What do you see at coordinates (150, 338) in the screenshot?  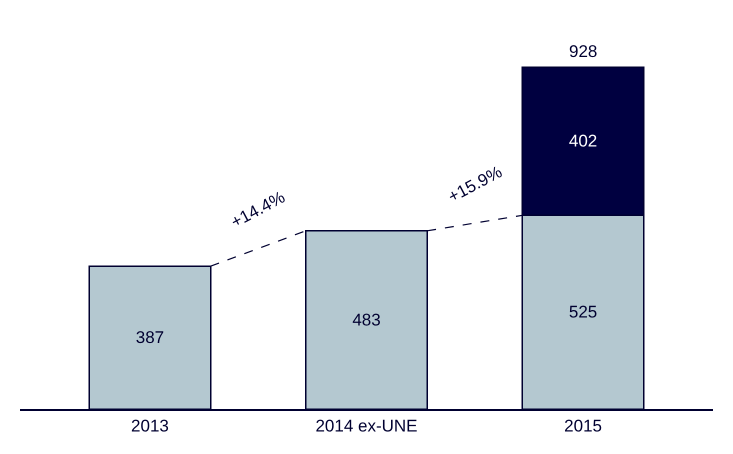 I see `data-label: 387` at bounding box center [150, 338].